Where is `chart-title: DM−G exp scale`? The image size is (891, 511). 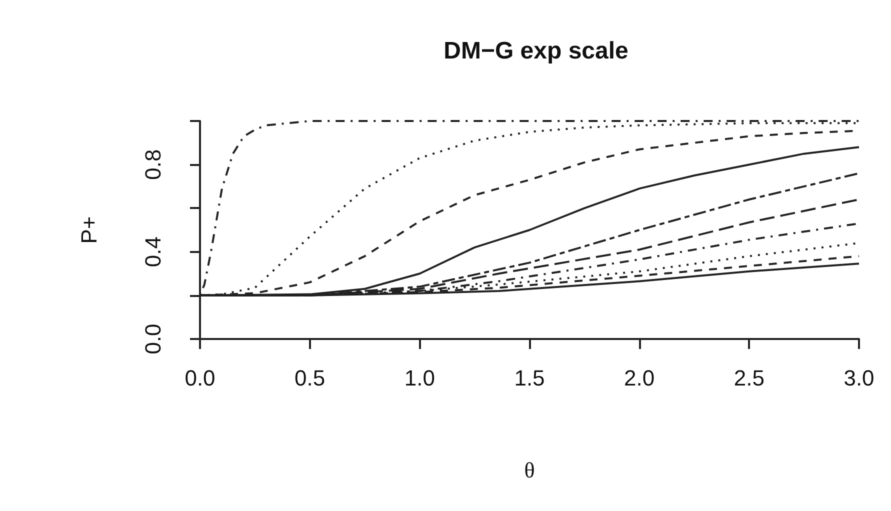 chart-title: DM−G exp scale is located at coordinates (536, 51).